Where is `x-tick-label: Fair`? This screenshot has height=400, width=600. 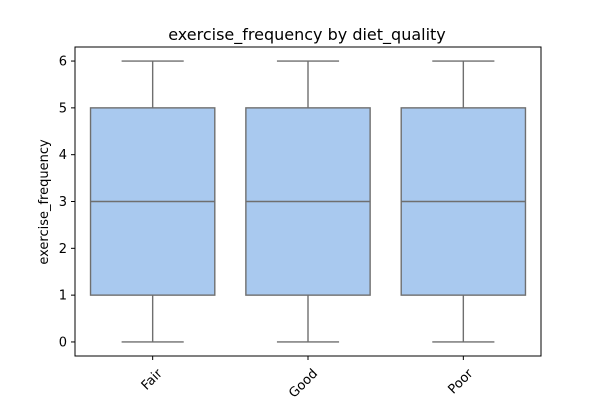
x-tick-label: Fair is located at coordinates (152, 379).